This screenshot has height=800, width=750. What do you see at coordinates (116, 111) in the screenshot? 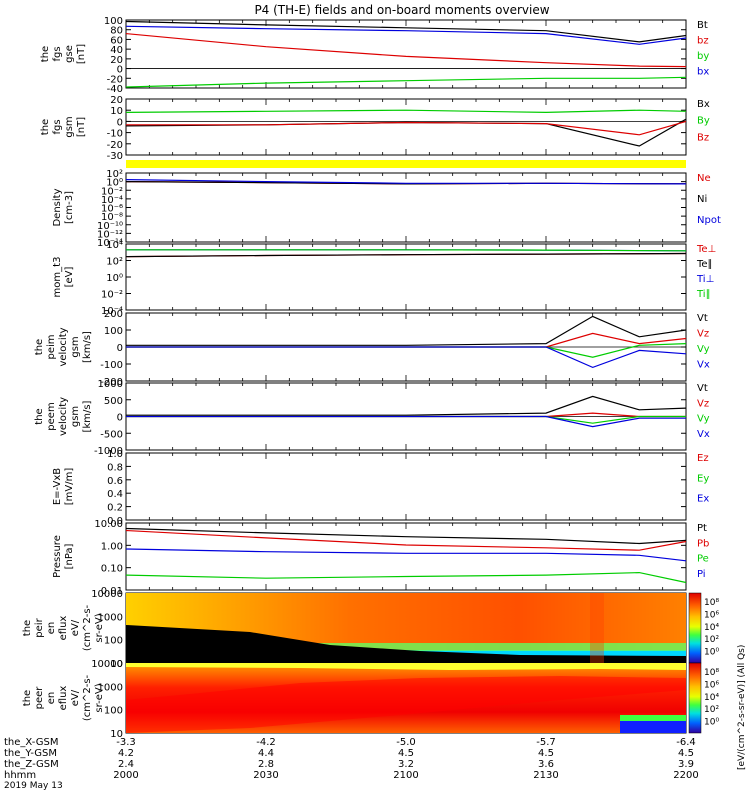
I see `y-tick-label: 10` at bounding box center [116, 111].